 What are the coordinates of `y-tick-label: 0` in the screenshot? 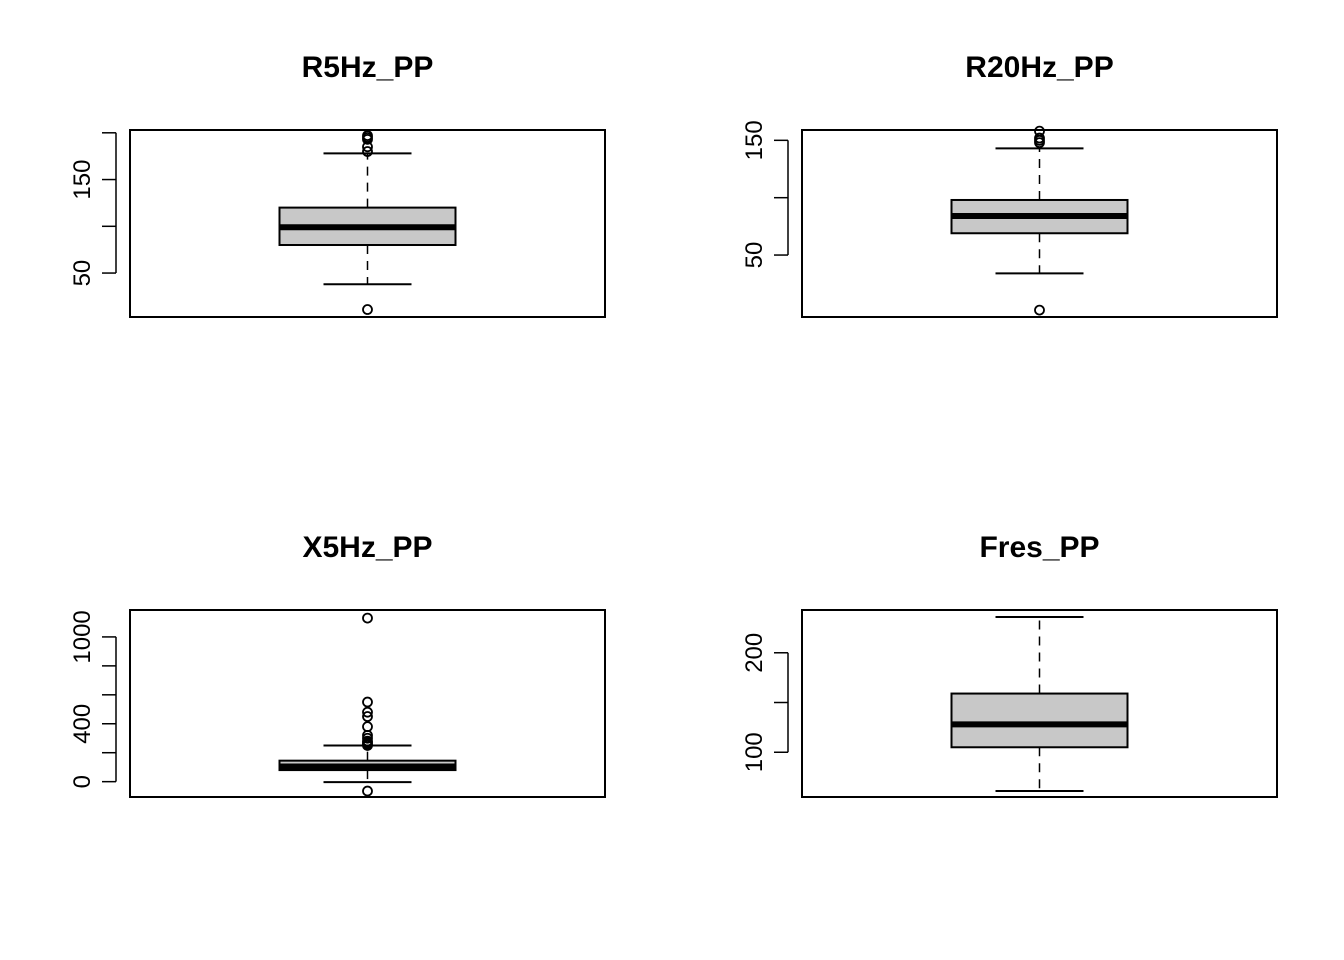 It's located at (82, 781).